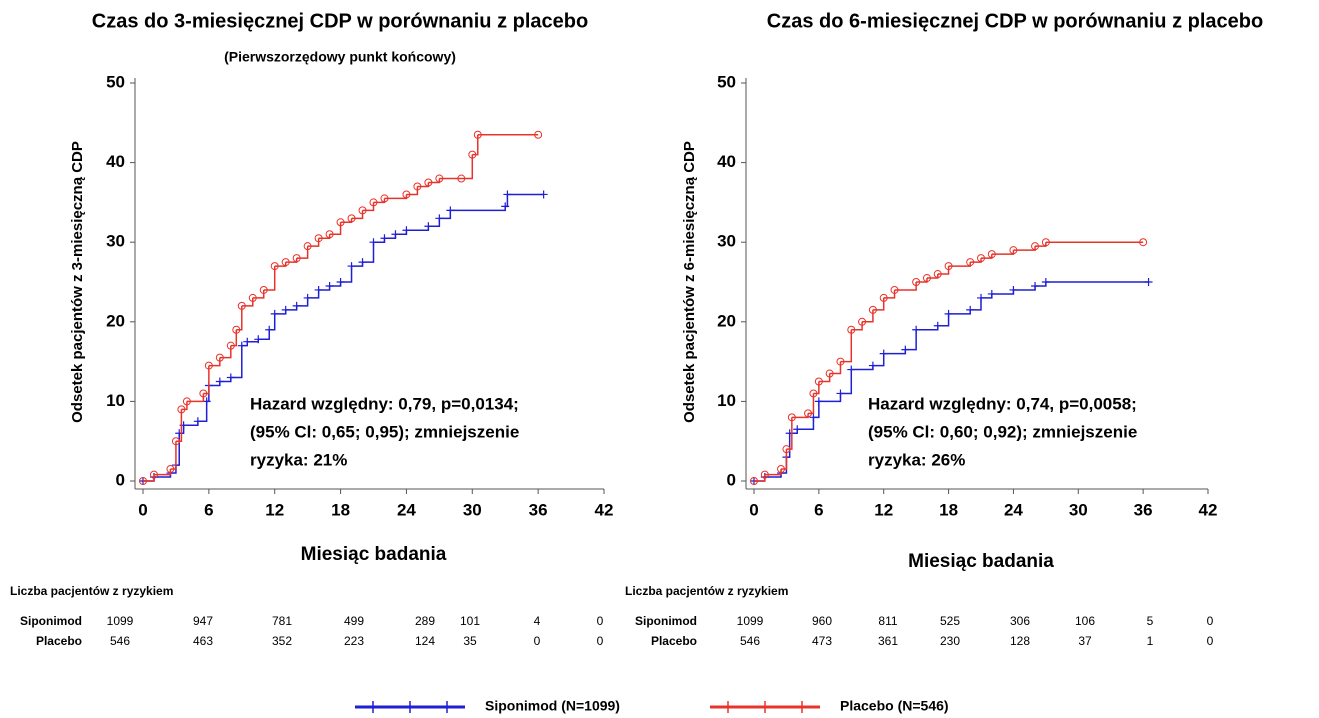  Describe the element at coordinates (1020, 621) in the screenshot. I see `at-risk-value: 306` at that location.